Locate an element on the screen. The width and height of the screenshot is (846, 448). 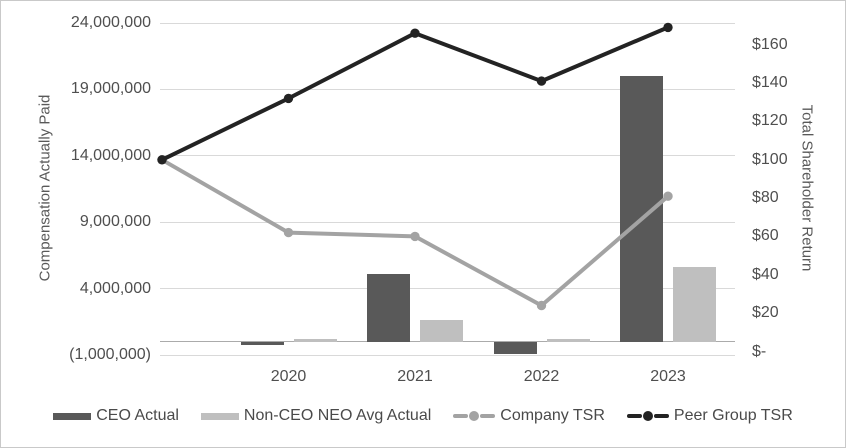
legend-item-company-tsr: Company TSR is located at coordinates (529, 416).